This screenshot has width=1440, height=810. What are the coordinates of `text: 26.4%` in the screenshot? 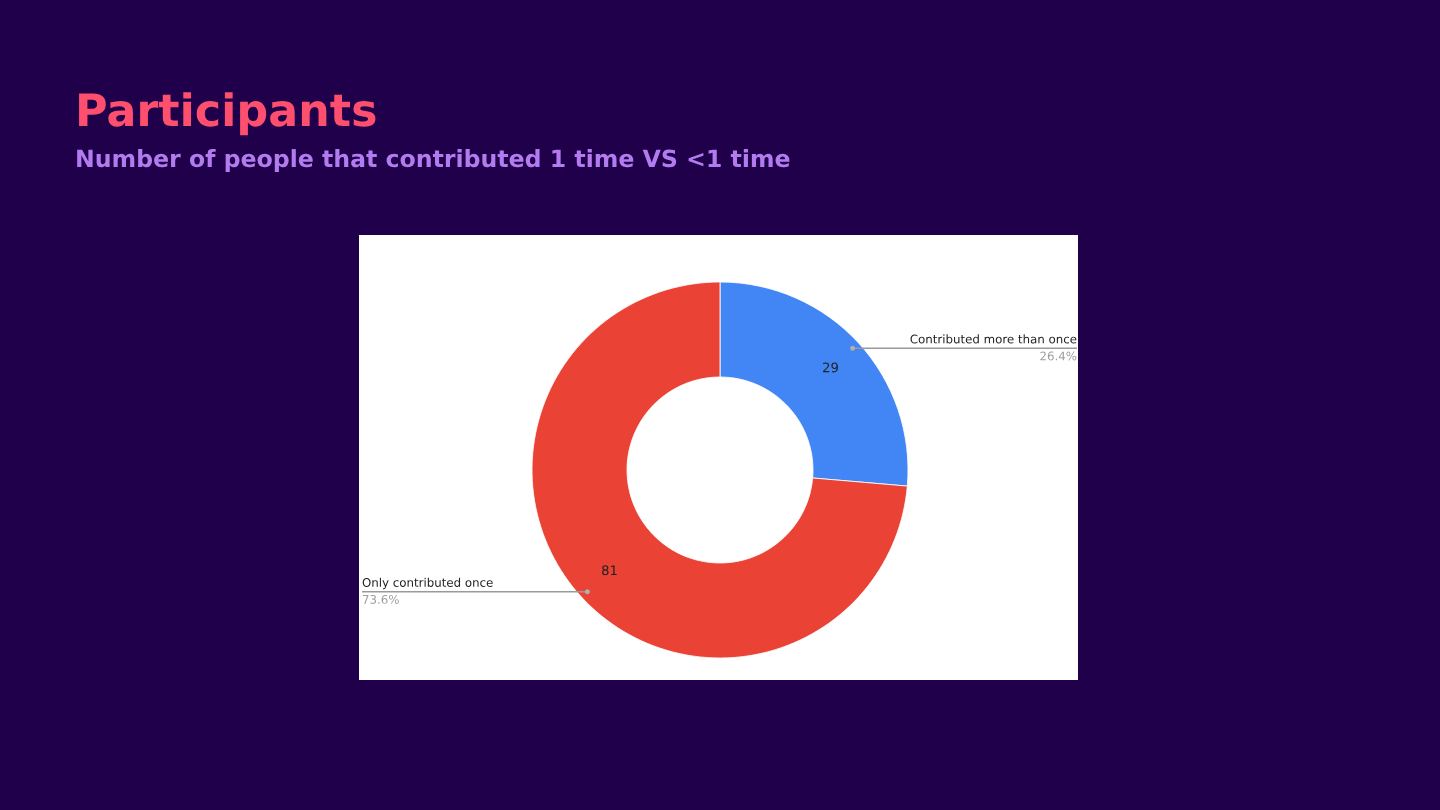 It's located at (1058, 356).